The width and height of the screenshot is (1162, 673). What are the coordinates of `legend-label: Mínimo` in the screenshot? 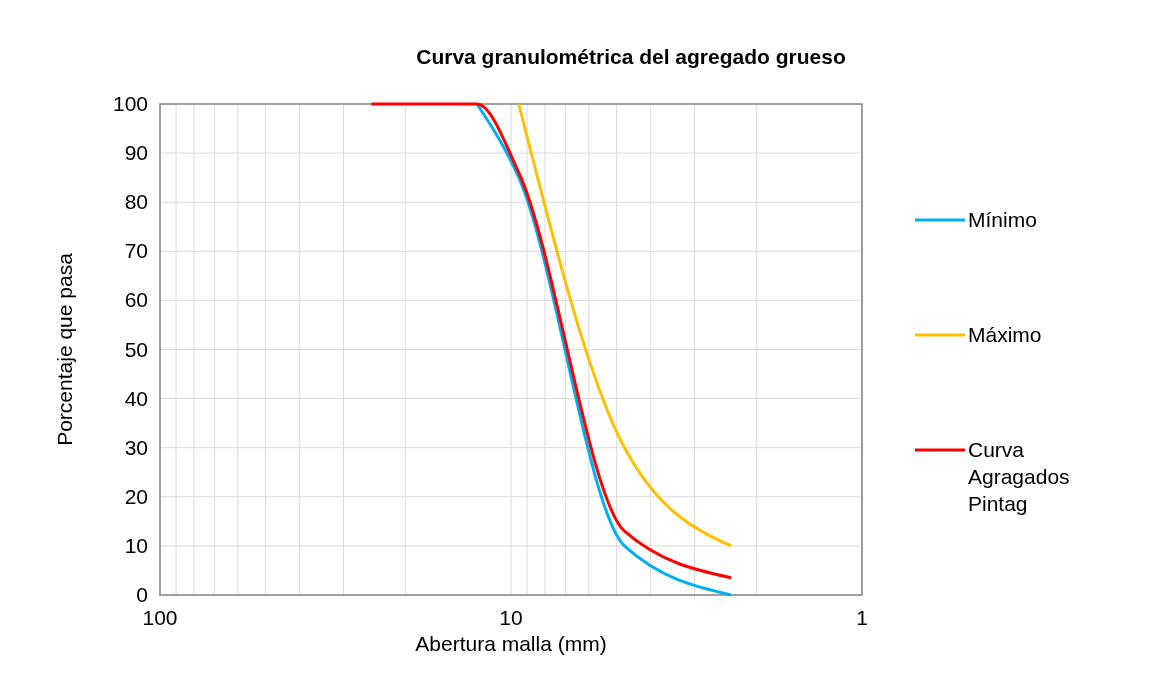 It's located at (1002, 219).